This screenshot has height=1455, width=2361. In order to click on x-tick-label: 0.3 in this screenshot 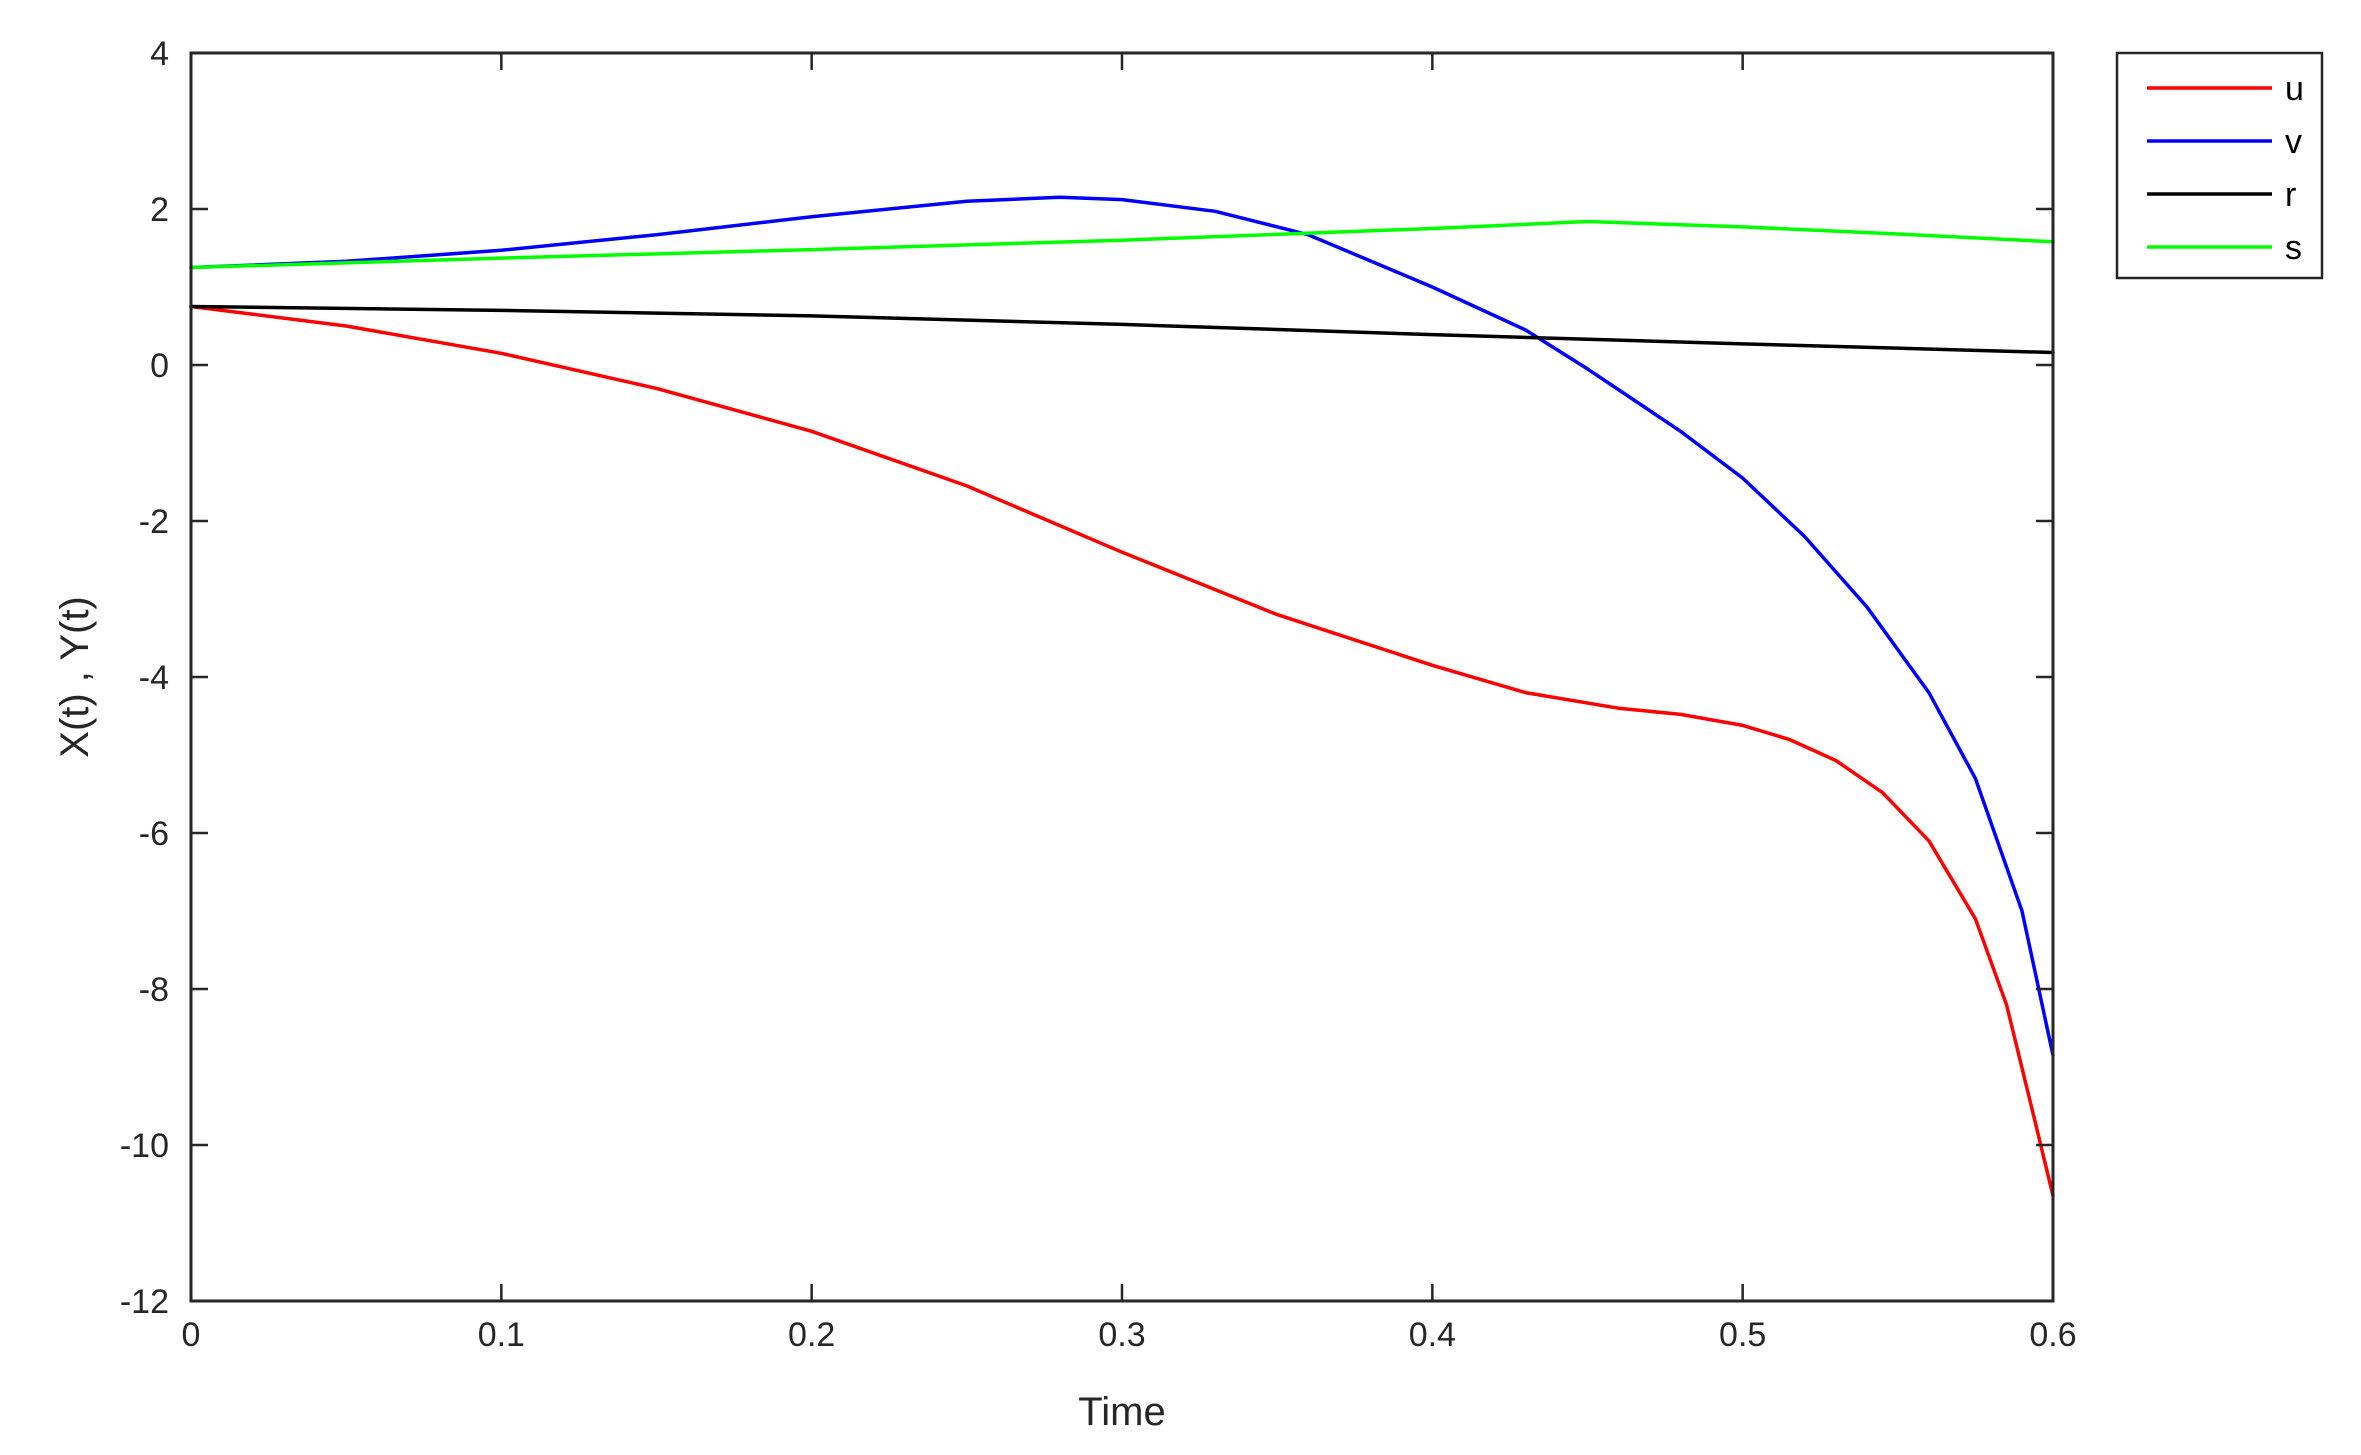, I will do `click(1121, 1335)`.